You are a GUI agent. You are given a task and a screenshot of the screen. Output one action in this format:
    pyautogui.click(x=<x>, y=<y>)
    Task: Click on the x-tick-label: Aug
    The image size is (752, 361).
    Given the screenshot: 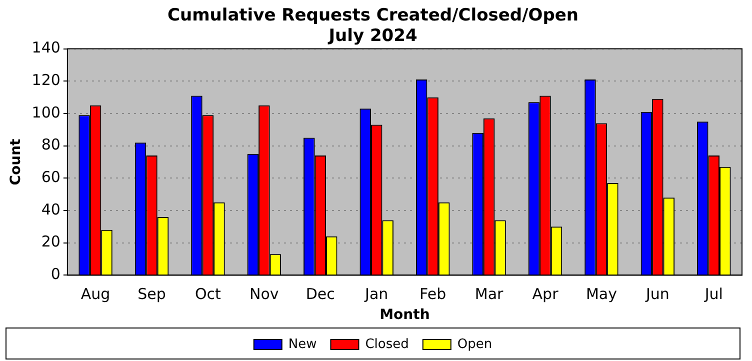 What is the action you would take?
    pyautogui.click(x=95, y=294)
    